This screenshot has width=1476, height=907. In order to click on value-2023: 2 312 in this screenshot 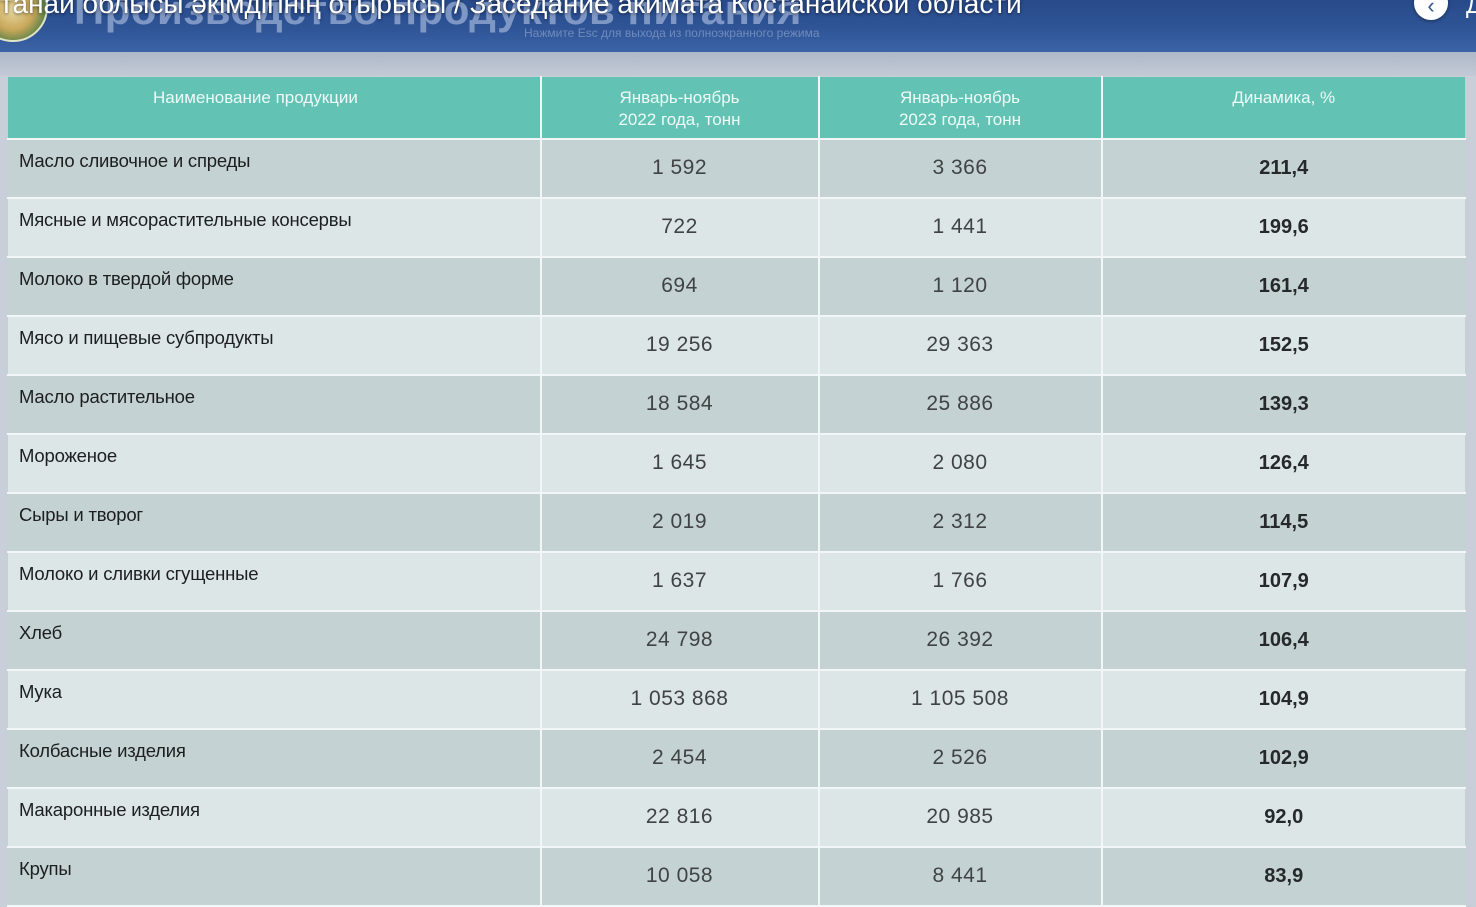, I will do `click(960, 522)`.